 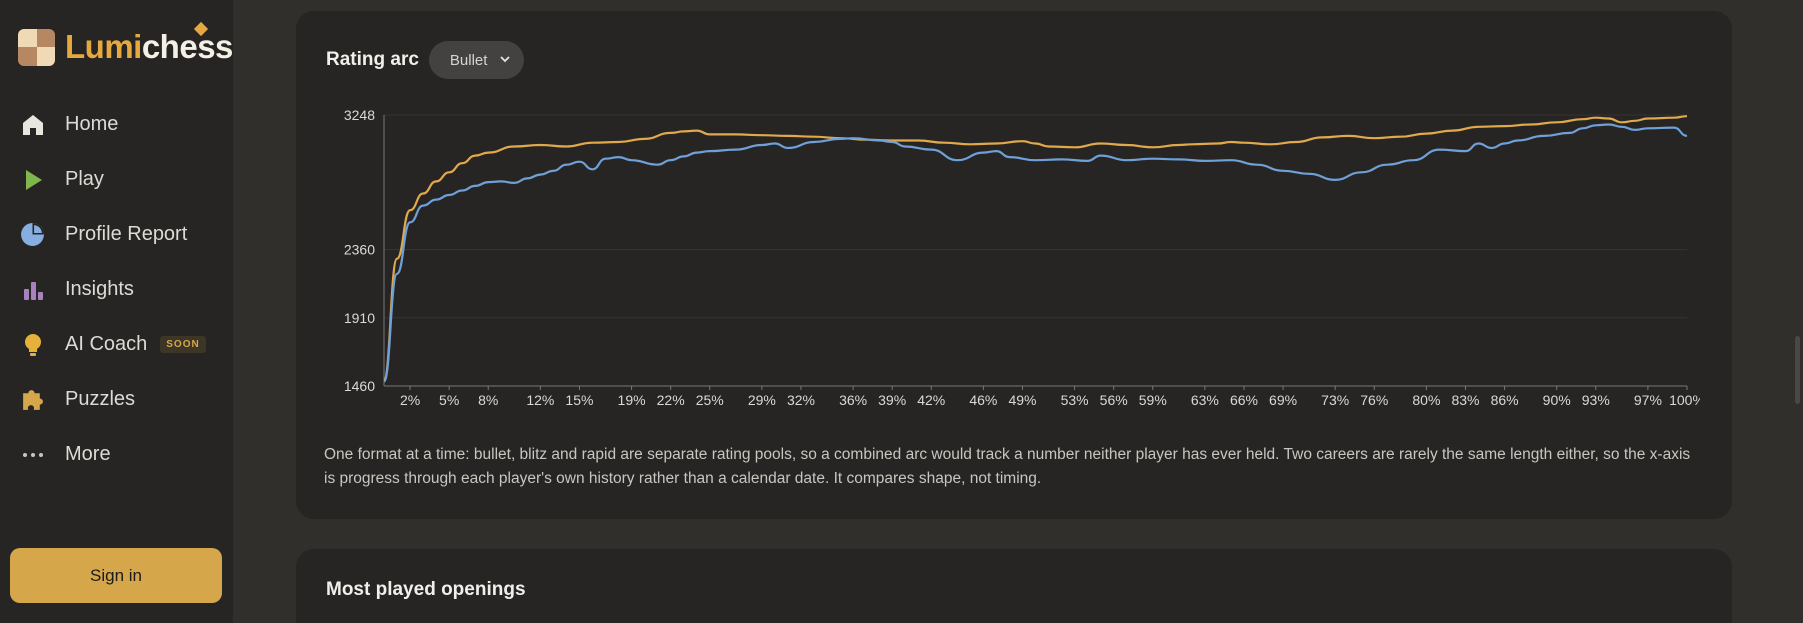 I want to click on sidebar-item-more: More, so click(x=116, y=454).